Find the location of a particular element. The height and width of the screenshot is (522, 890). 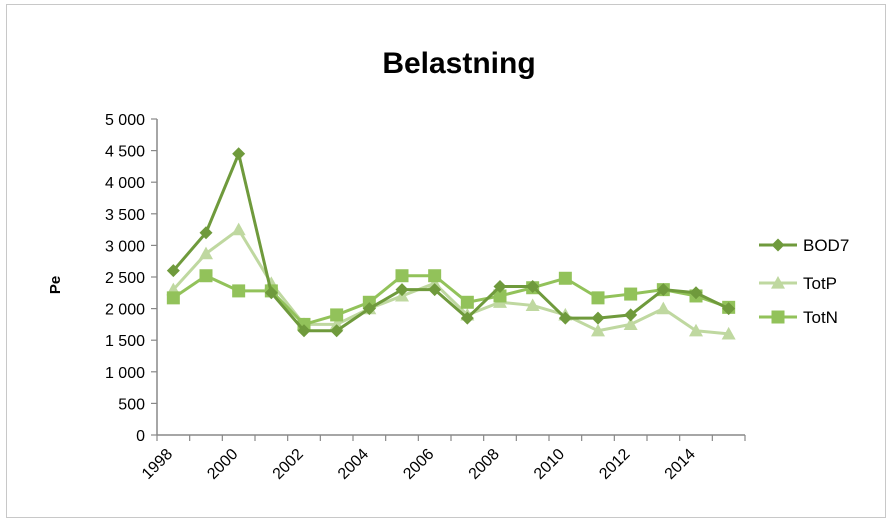

y-tick-label: 1 500 is located at coordinates (125, 341).